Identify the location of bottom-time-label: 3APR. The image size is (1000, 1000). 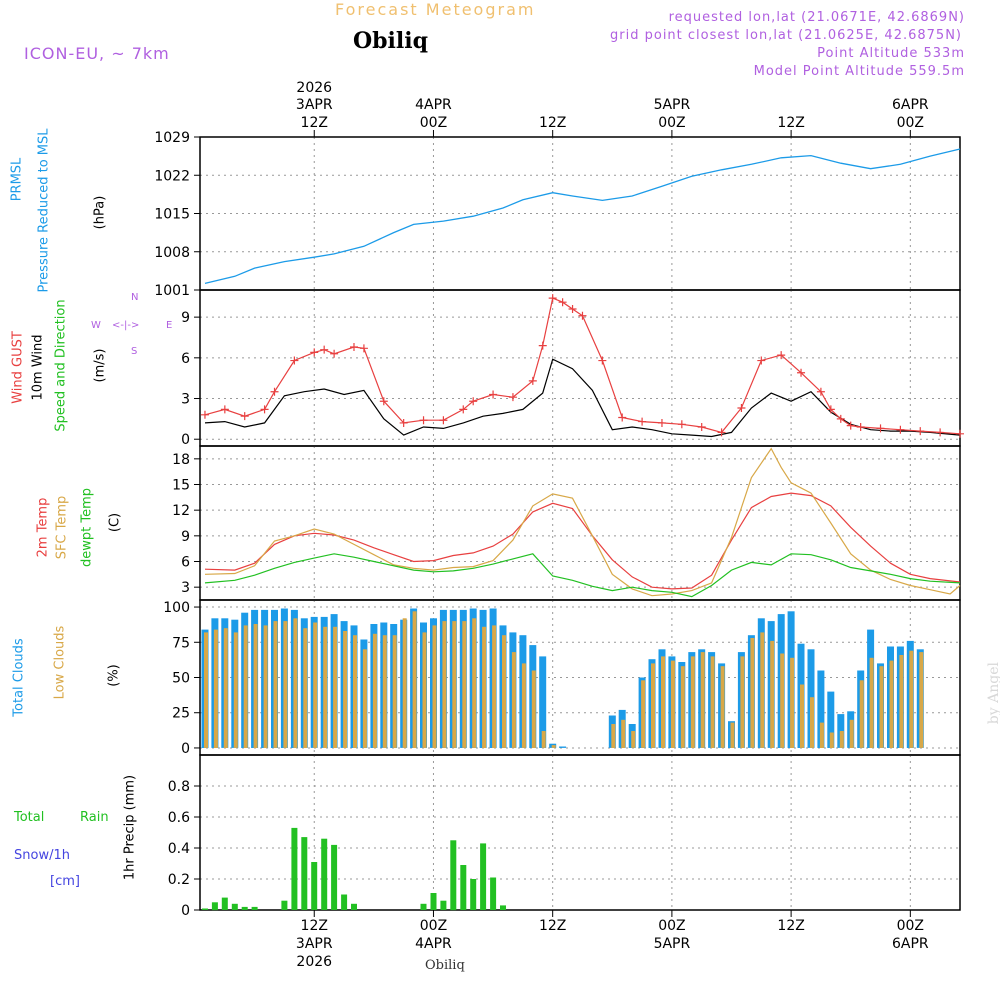
(314, 944).